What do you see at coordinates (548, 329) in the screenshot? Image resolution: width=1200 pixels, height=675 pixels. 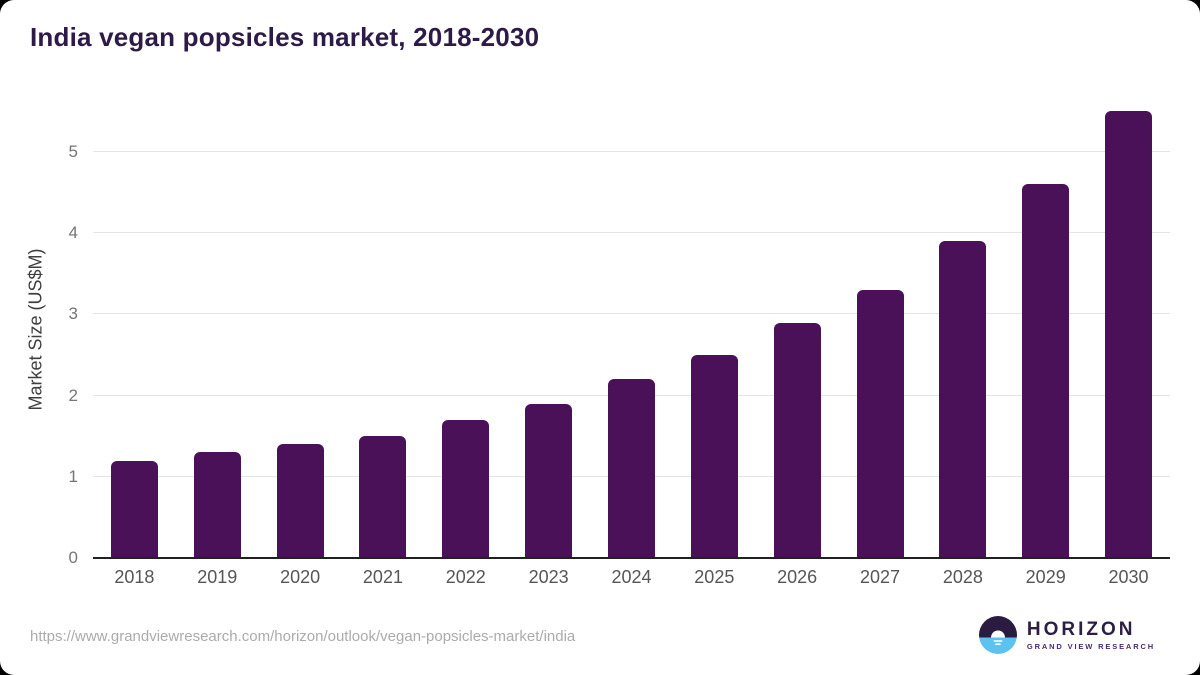 I see `bar-band-2023` at bounding box center [548, 329].